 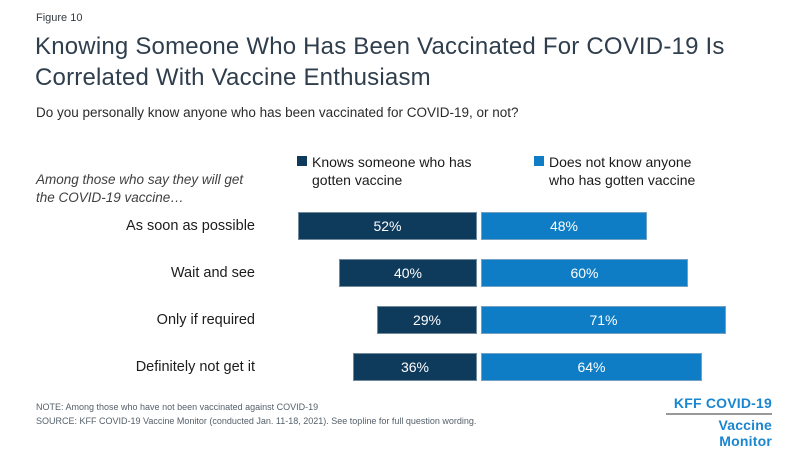 I want to click on category-label: Wait and see, so click(x=212, y=273).